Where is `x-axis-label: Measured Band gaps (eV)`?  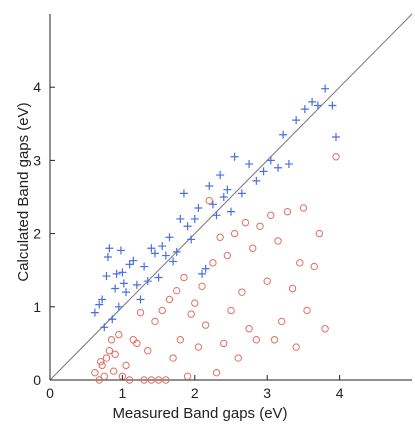
x-axis-label: Measured Band gaps (eV) is located at coordinates (199, 413).